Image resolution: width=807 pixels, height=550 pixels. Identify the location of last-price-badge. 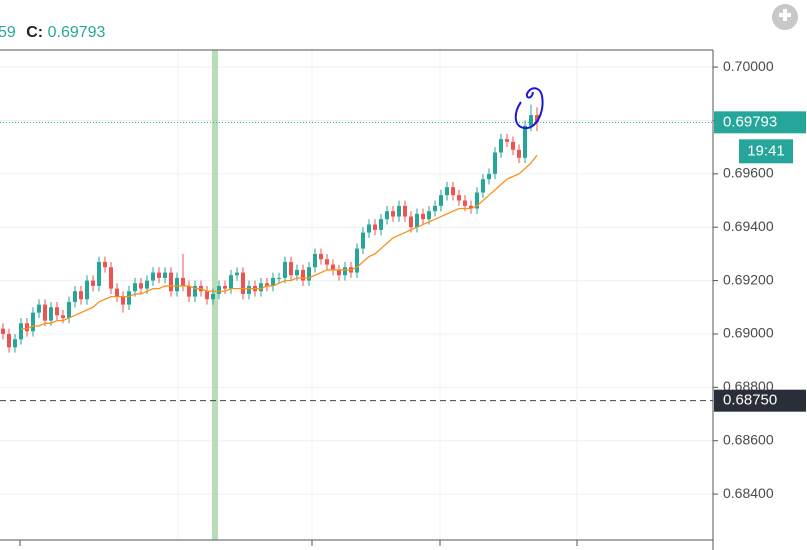
(760, 122).